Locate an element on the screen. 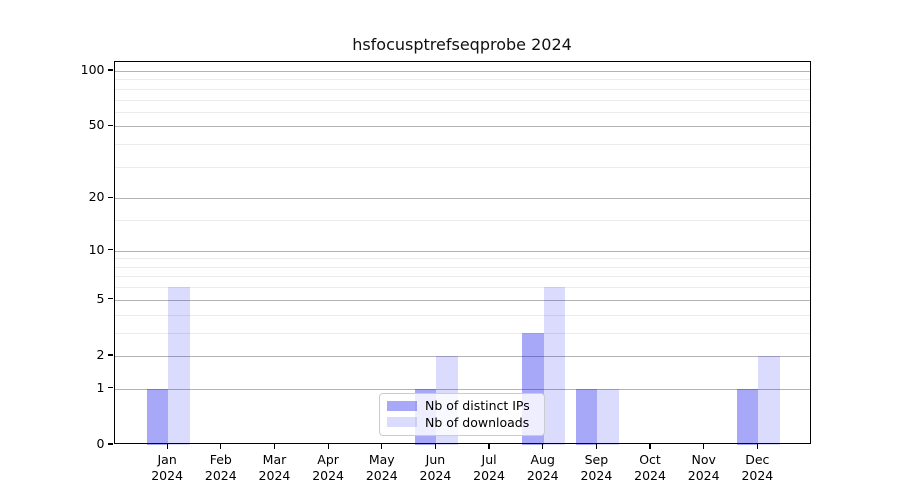 The width and height of the screenshot is (900, 500). legend-label-downloads: Nb of downloads is located at coordinates (477, 422).